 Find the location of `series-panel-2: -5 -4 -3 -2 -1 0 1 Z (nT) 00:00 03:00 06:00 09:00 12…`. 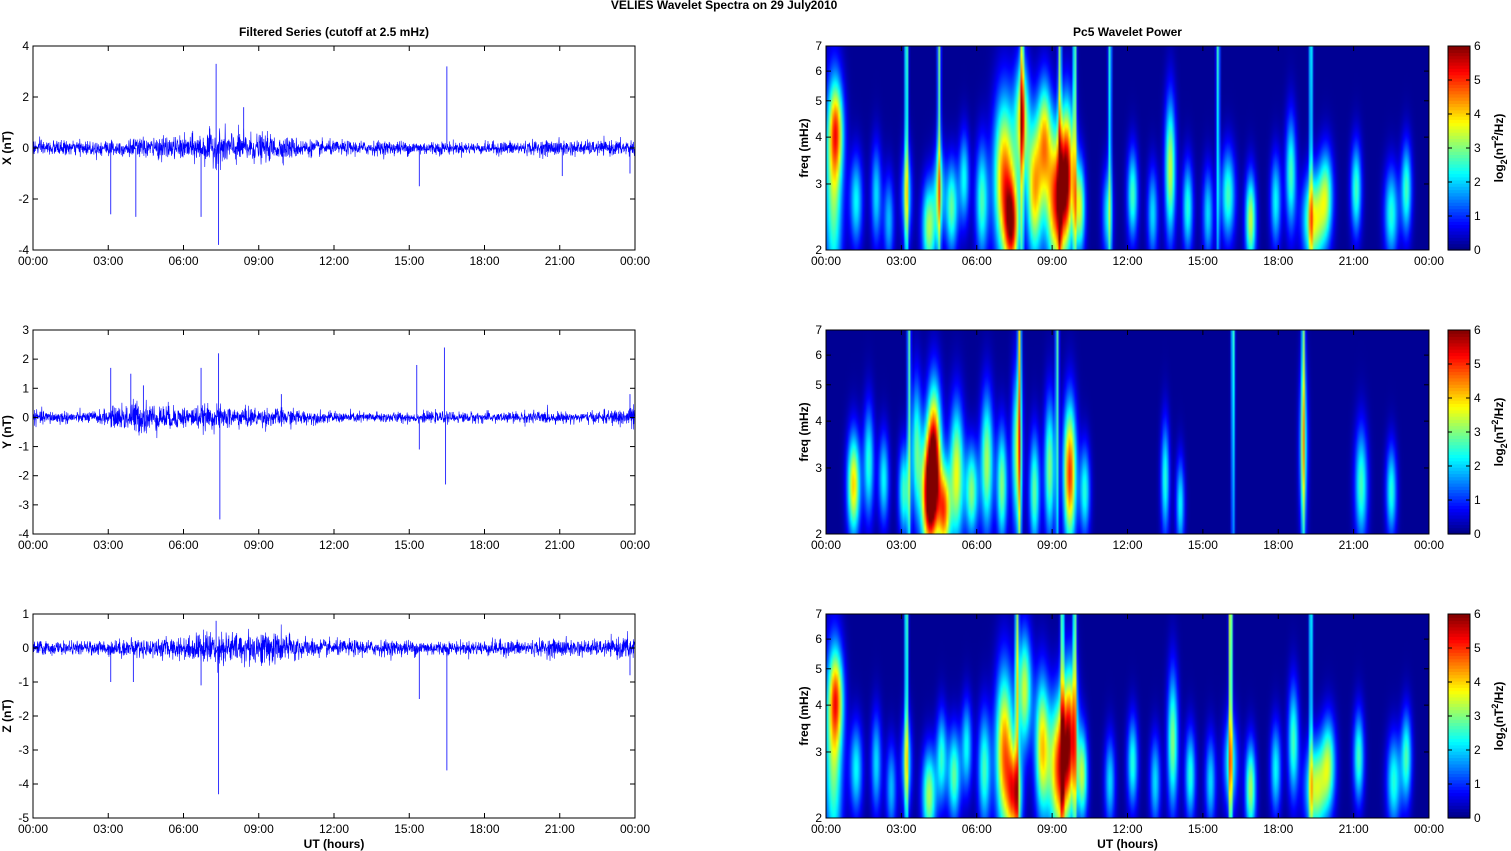

series-panel-2: -5 -4 -3 -2 -1 0 1 Z (nT) 00:00 03:00 06:00 09:00 12… is located at coordinates (325, 729).